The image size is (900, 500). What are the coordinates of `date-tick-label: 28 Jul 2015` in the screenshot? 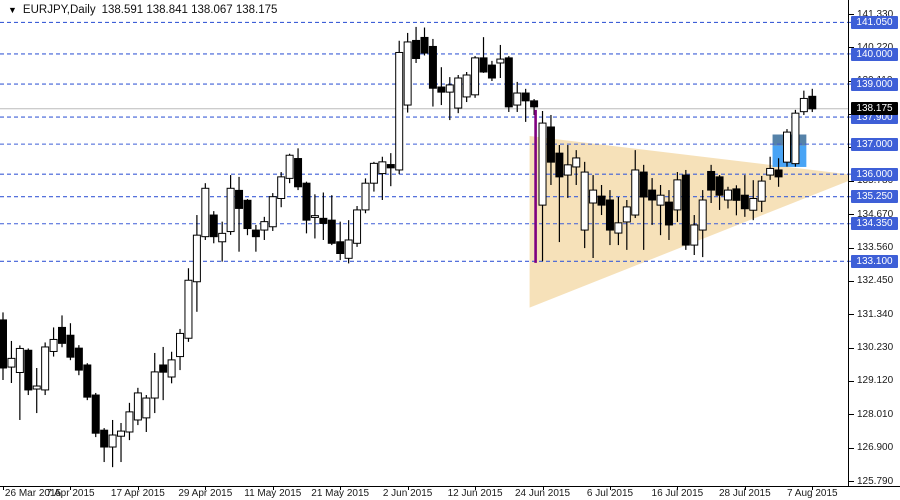 It's located at (744, 493).